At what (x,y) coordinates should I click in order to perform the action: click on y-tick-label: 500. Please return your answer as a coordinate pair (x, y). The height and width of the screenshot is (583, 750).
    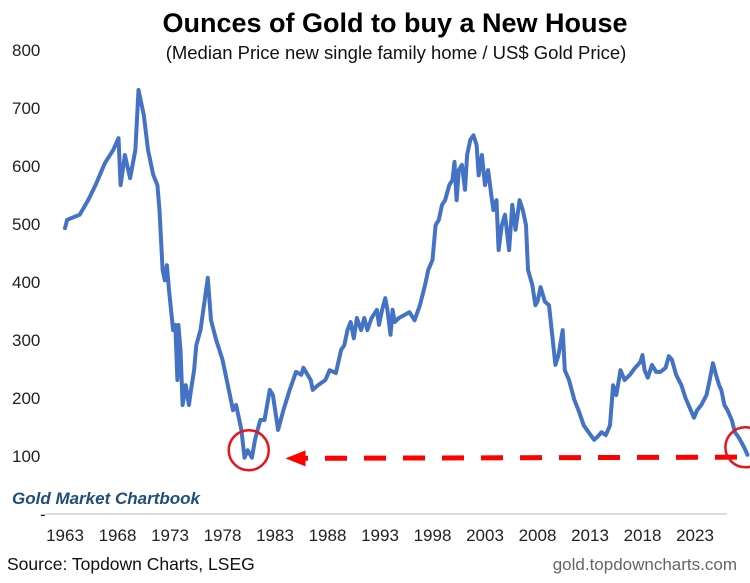
    Looking at the image, I should click on (26, 224).